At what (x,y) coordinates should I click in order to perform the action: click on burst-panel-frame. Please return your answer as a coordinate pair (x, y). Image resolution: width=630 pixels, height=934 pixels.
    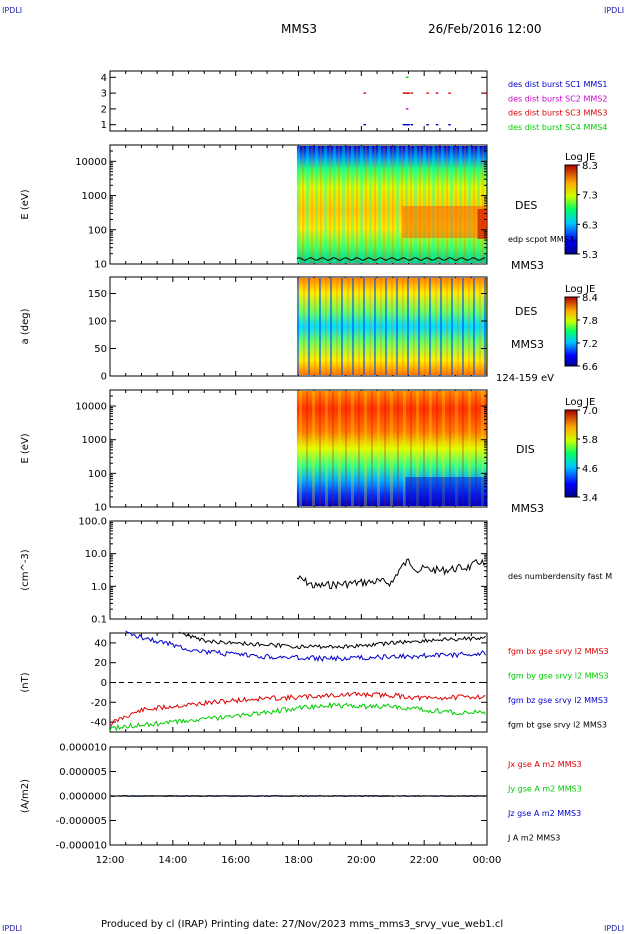
    Looking at the image, I should click on (298, 101).